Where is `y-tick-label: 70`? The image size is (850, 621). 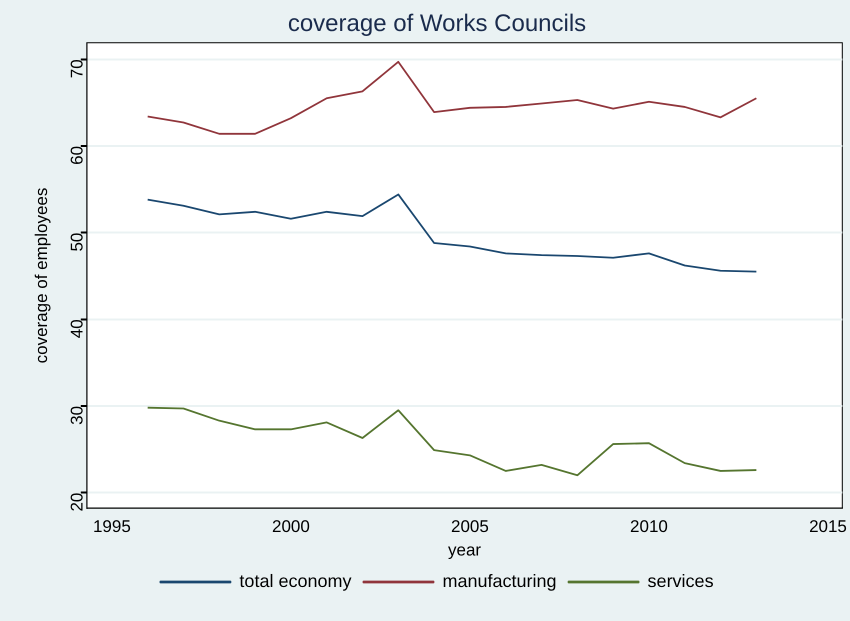 y-tick-label: 70 is located at coordinates (76, 68).